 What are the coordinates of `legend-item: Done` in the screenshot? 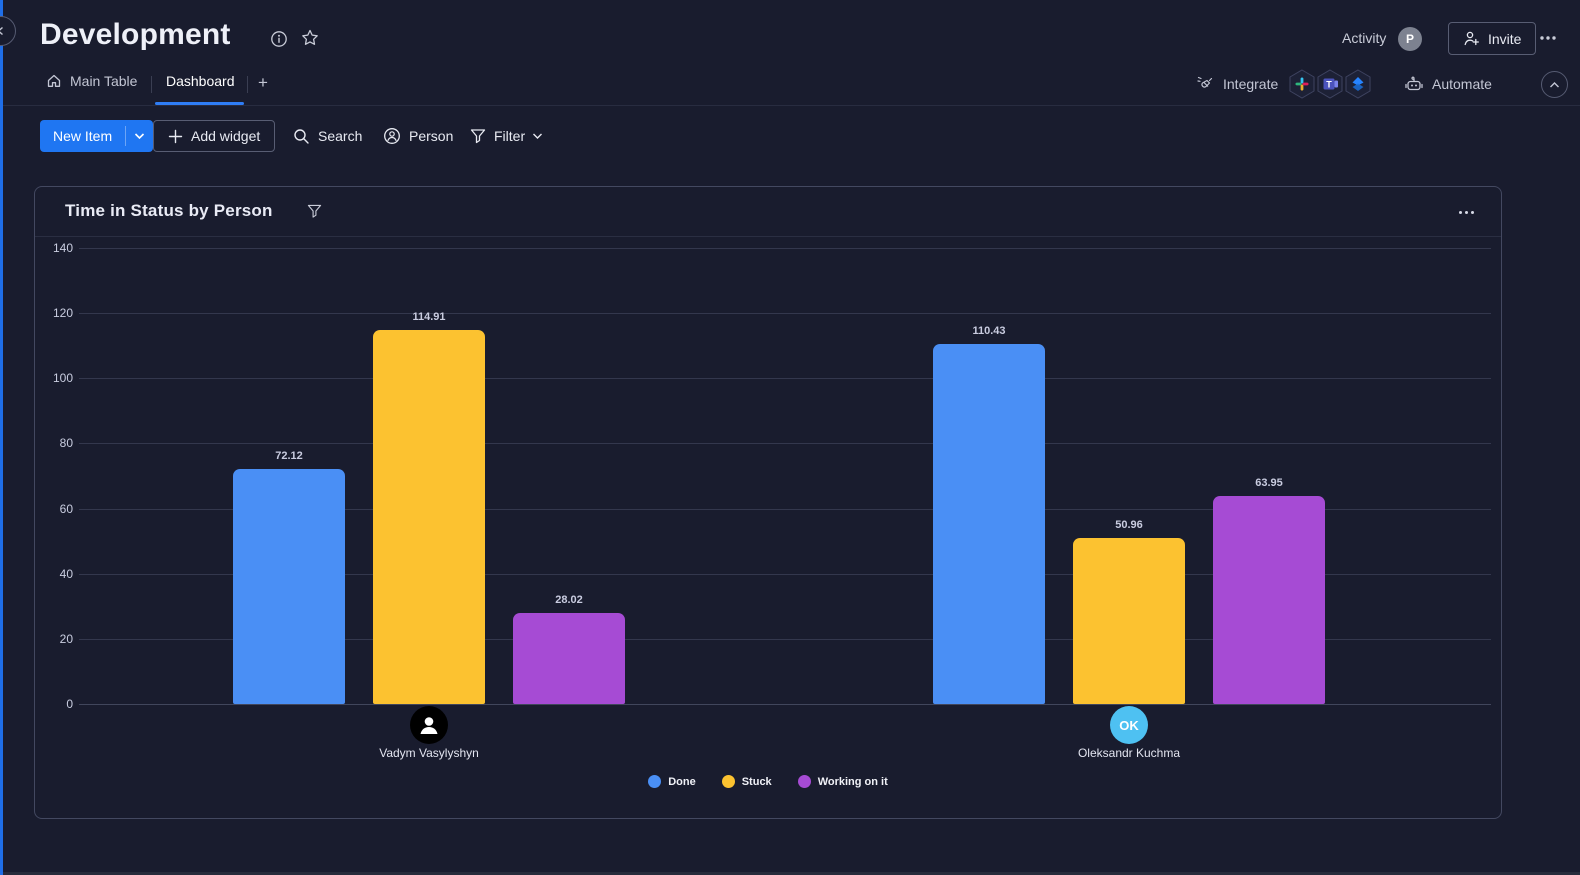 It's located at (672, 781).